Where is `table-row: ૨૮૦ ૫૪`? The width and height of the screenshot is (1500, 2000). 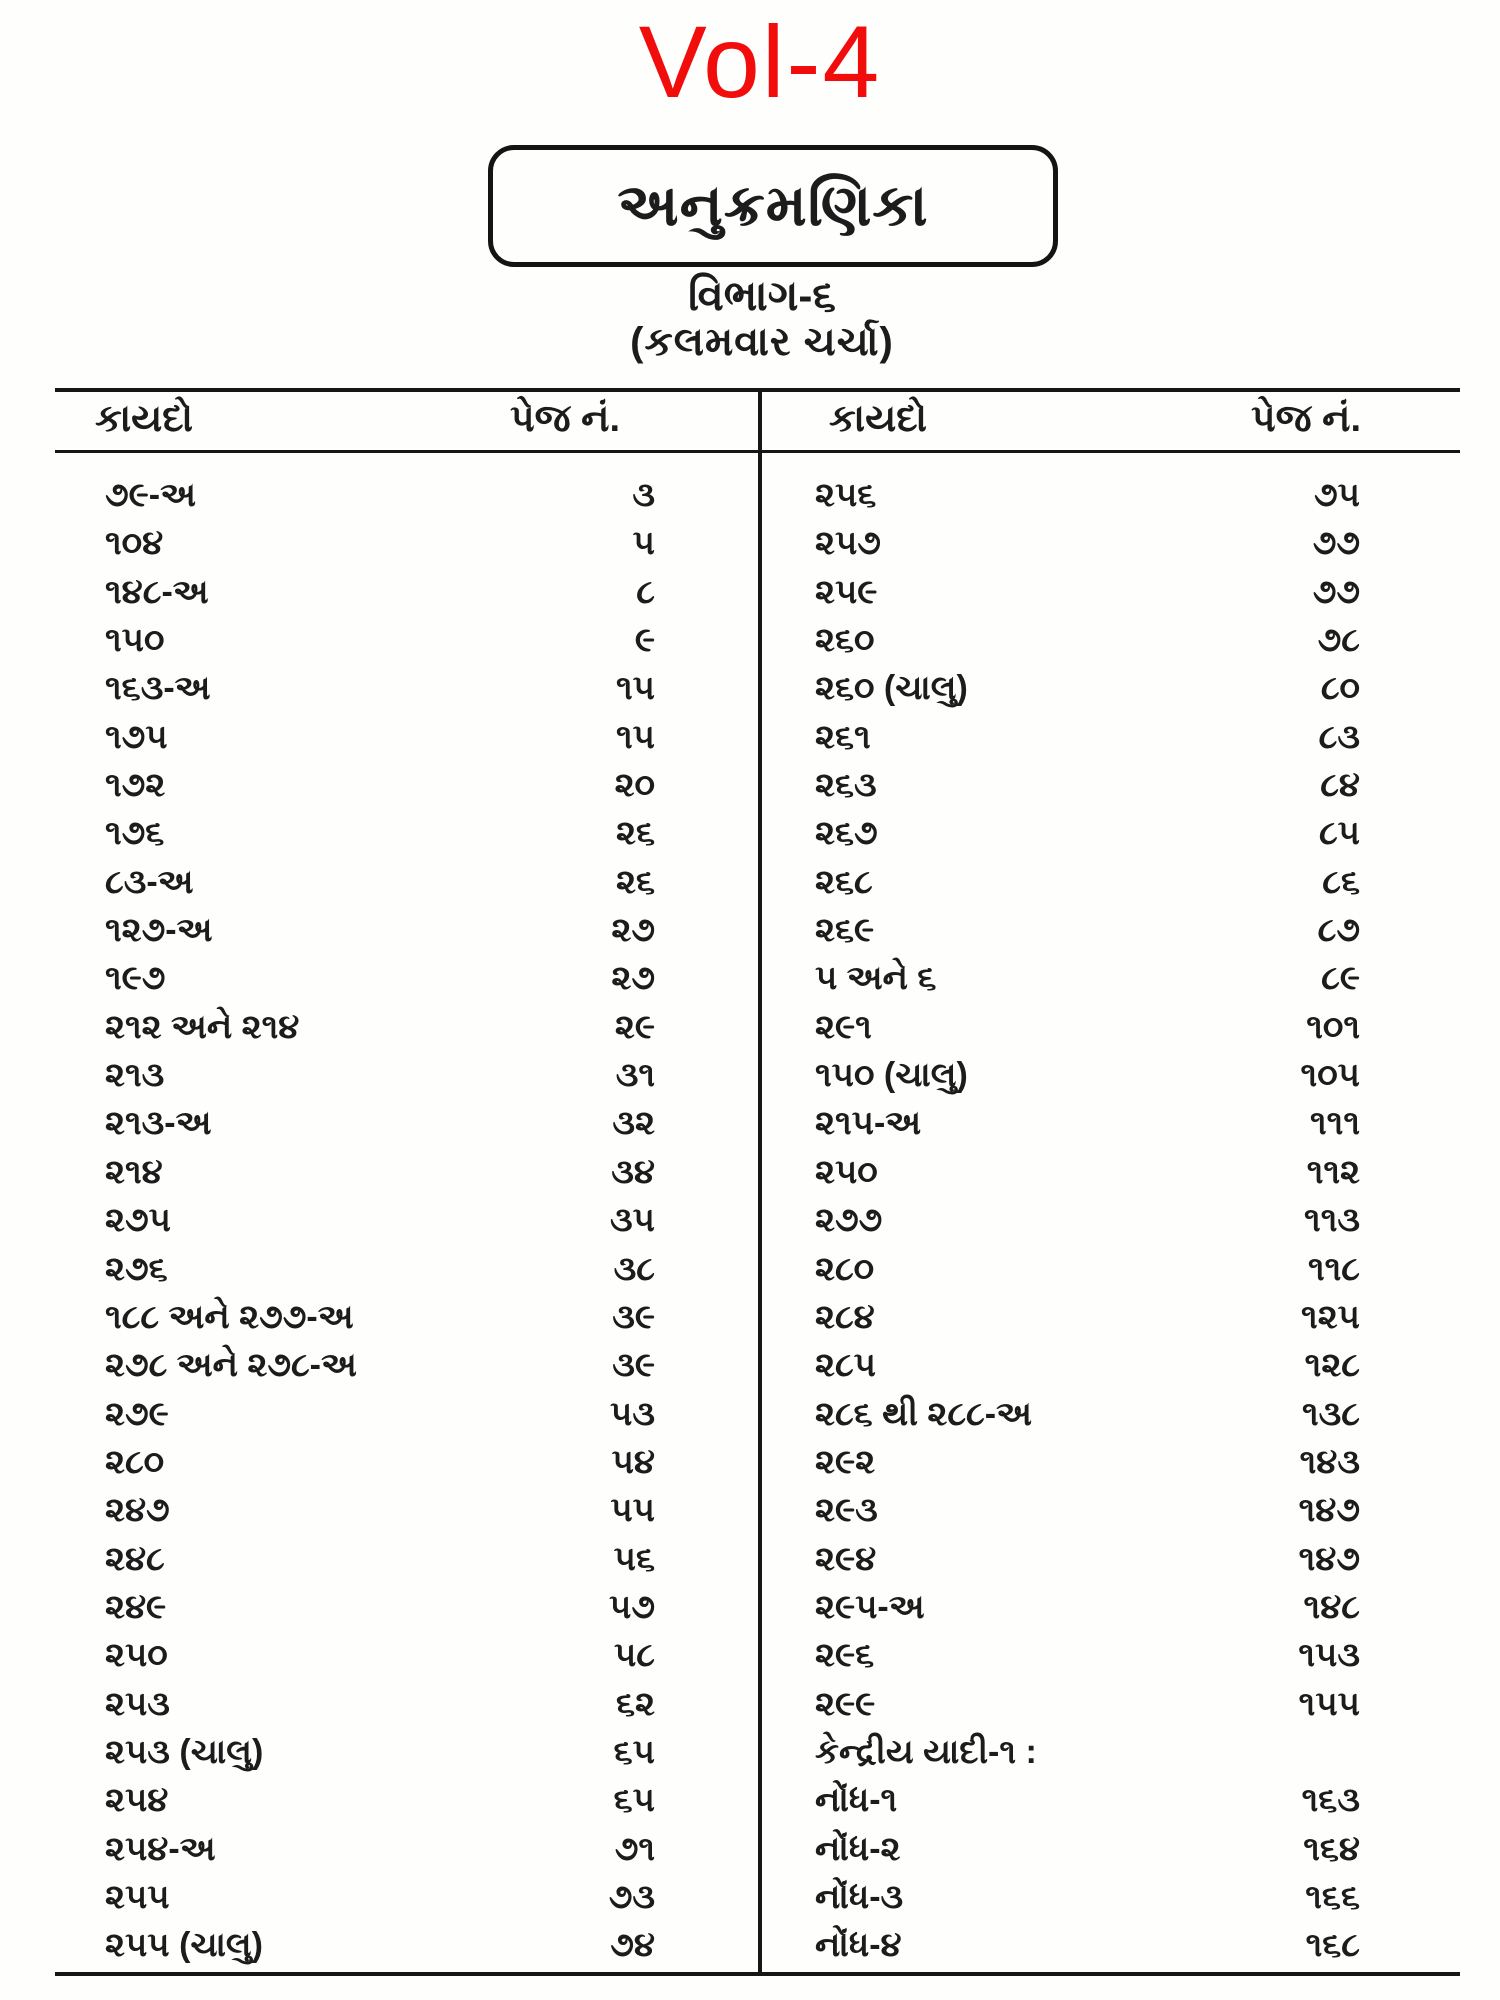 table-row: ૨૮૦ ૫૪ is located at coordinates (380, 1462).